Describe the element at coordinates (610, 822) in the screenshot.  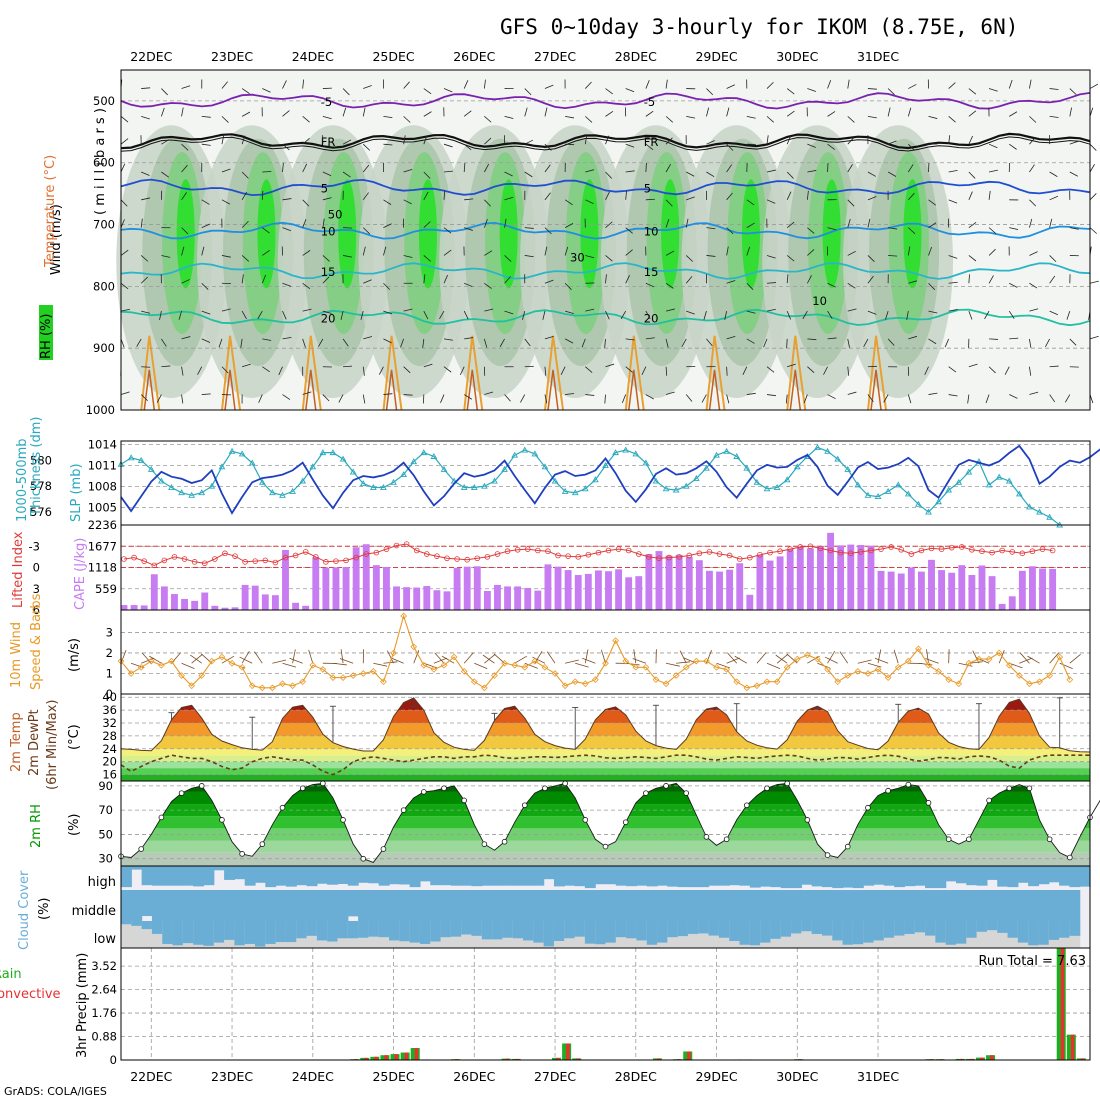
I see `rh-line` at that location.